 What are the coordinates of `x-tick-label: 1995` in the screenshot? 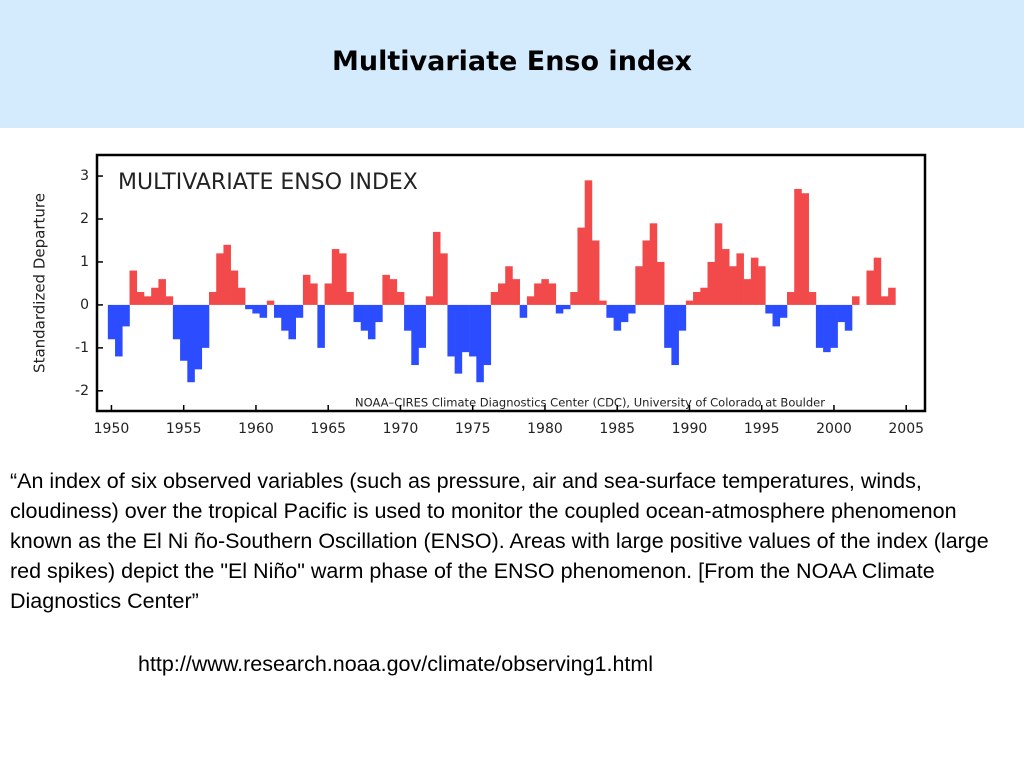 It's located at (762, 429).